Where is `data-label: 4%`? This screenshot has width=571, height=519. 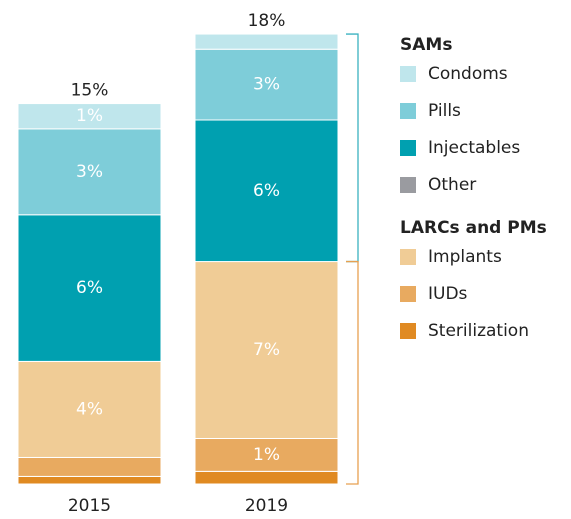
data-label: 4% is located at coordinates (89, 409).